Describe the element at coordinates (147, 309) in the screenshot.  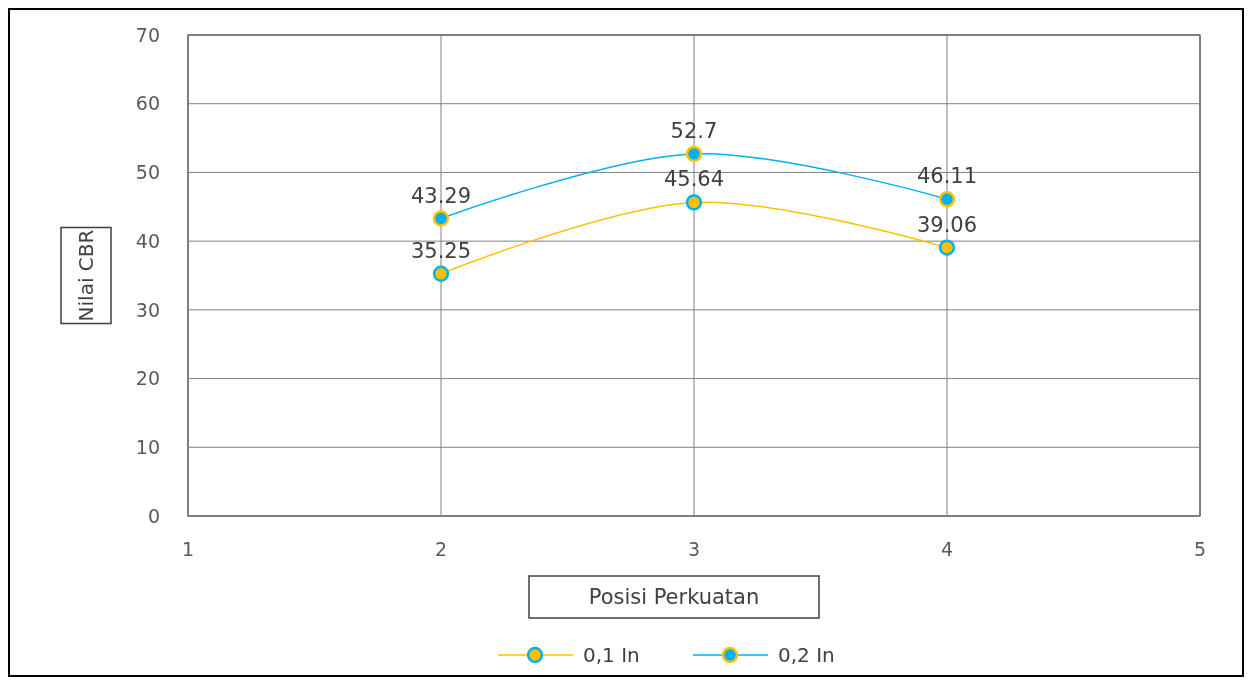
I see `y-tick-label: 30` at that location.